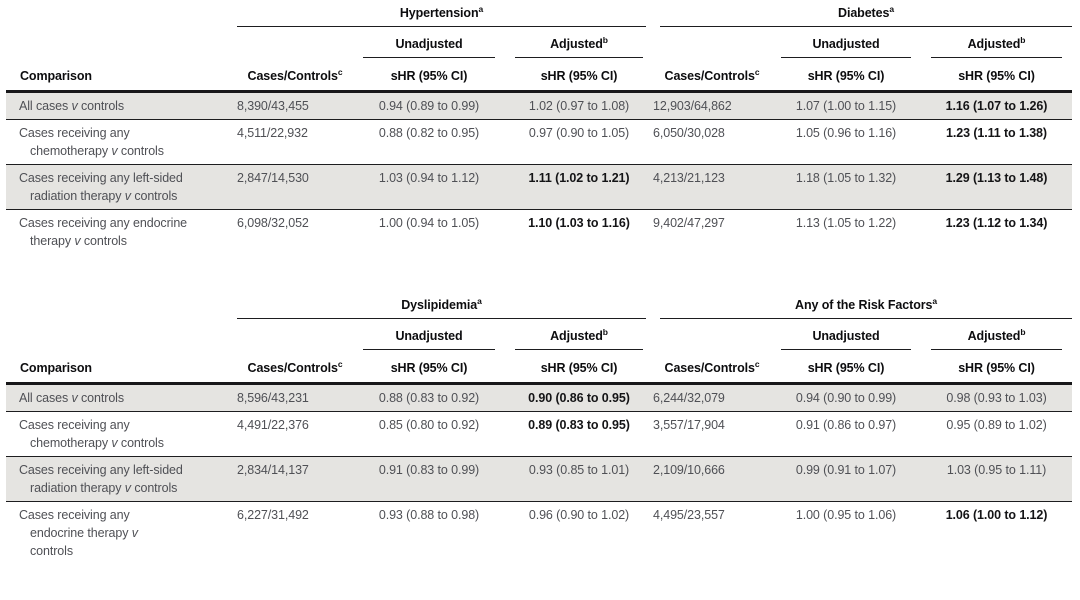 This screenshot has width=1080, height=600. Describe the element at coordinates (429, 425) in the screenshot. I see `shr-value: 0.85 (0.80 to 0.92)` at that location.